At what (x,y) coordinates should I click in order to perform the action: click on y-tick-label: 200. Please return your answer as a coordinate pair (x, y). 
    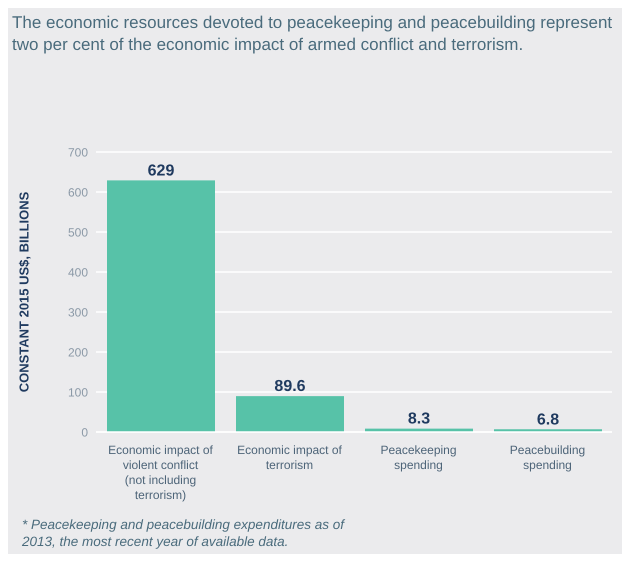
    Looking at the image, I should click on (78, 352).